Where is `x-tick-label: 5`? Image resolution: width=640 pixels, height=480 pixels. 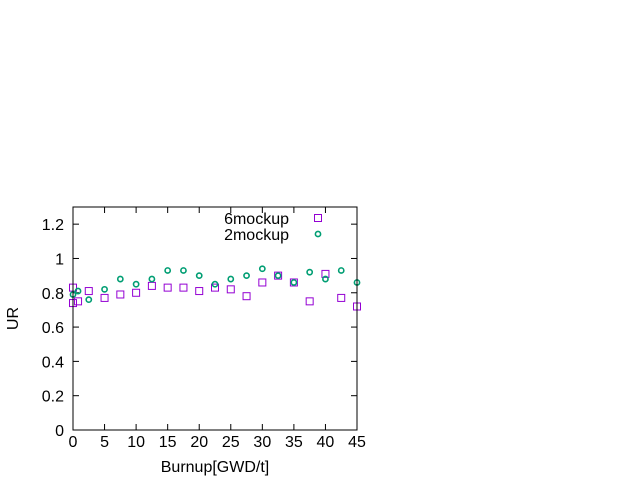
x-tick-label: 5 is located at coordinates (104, 442).